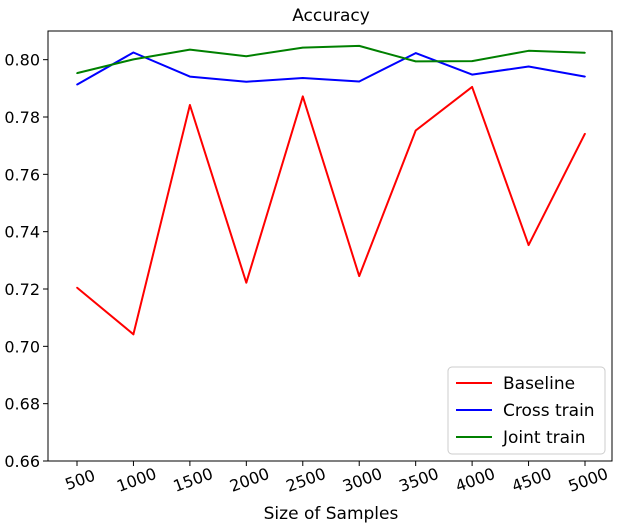 This screenshot has width=617, height=529. Describe the element at coordinates (331, 59) in the screenshot. I see `series-line-joint-train` at that location.